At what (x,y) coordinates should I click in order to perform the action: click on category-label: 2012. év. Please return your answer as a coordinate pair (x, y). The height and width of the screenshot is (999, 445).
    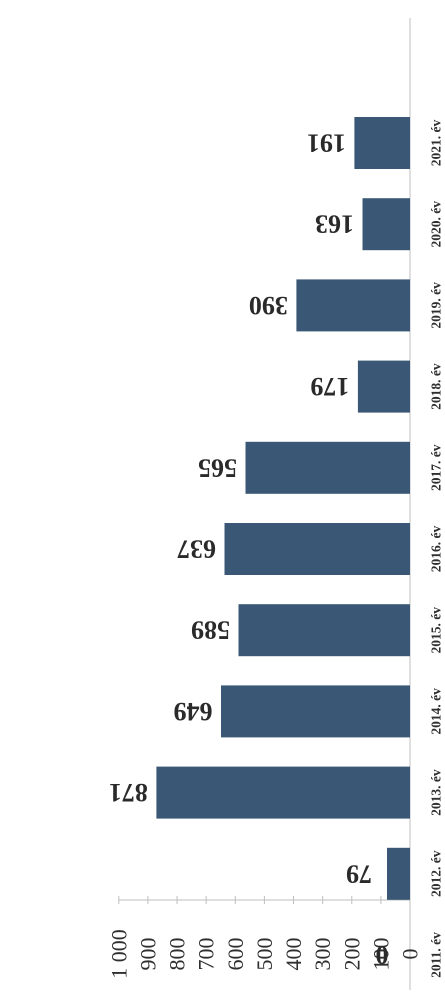
    Looking at the image, I should click on (436, 873).